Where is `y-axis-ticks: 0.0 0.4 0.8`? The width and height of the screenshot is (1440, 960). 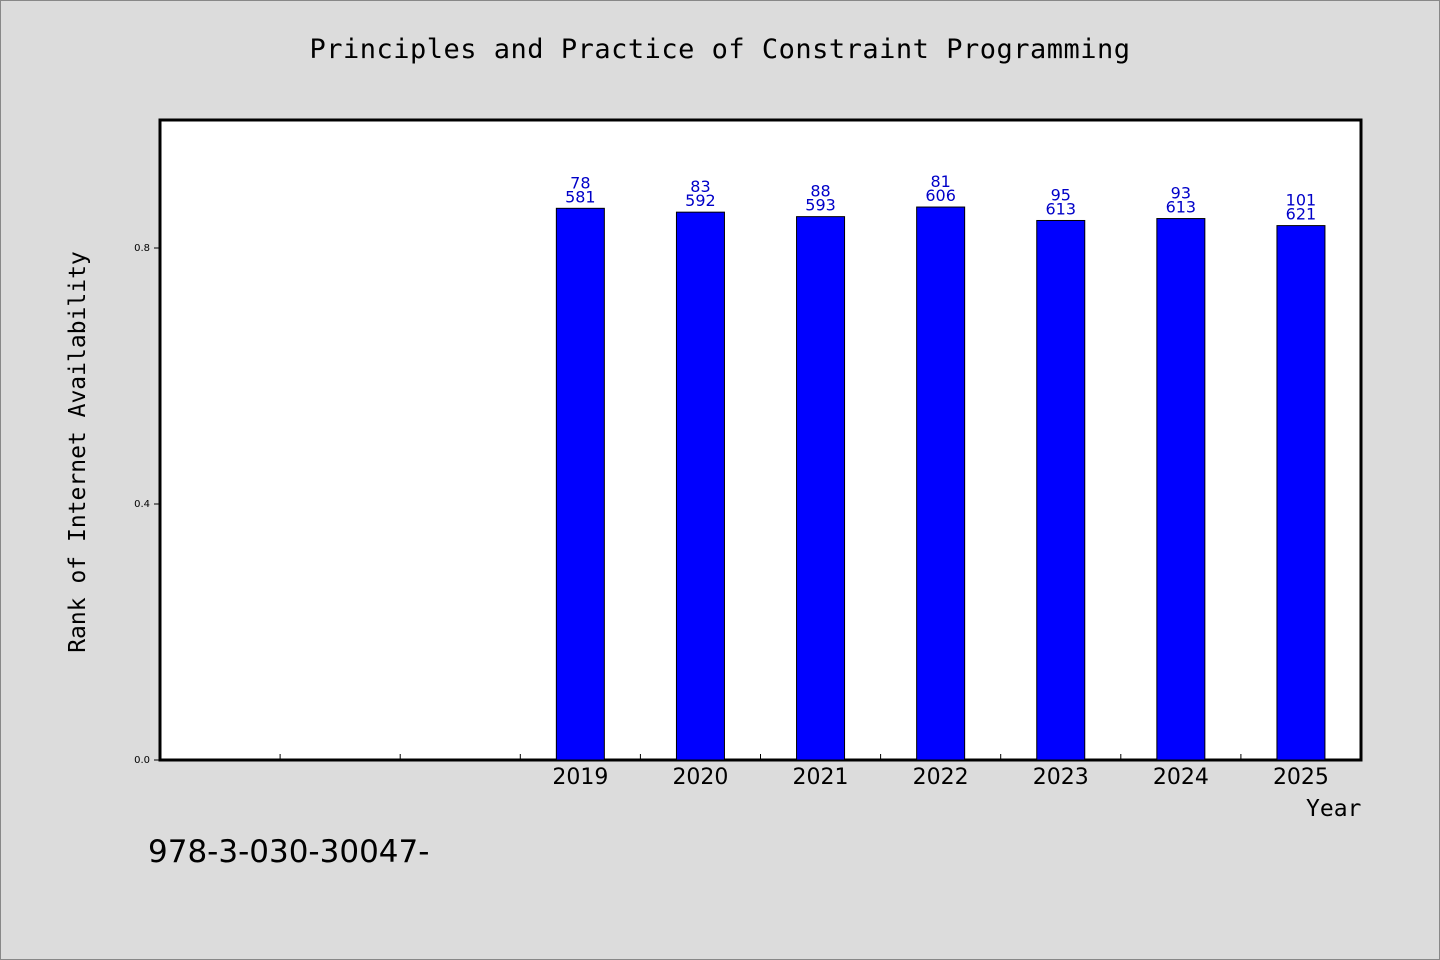
y-axis-ticks: 0.0 0.4 0.8 is located at coordinates (147, 504).